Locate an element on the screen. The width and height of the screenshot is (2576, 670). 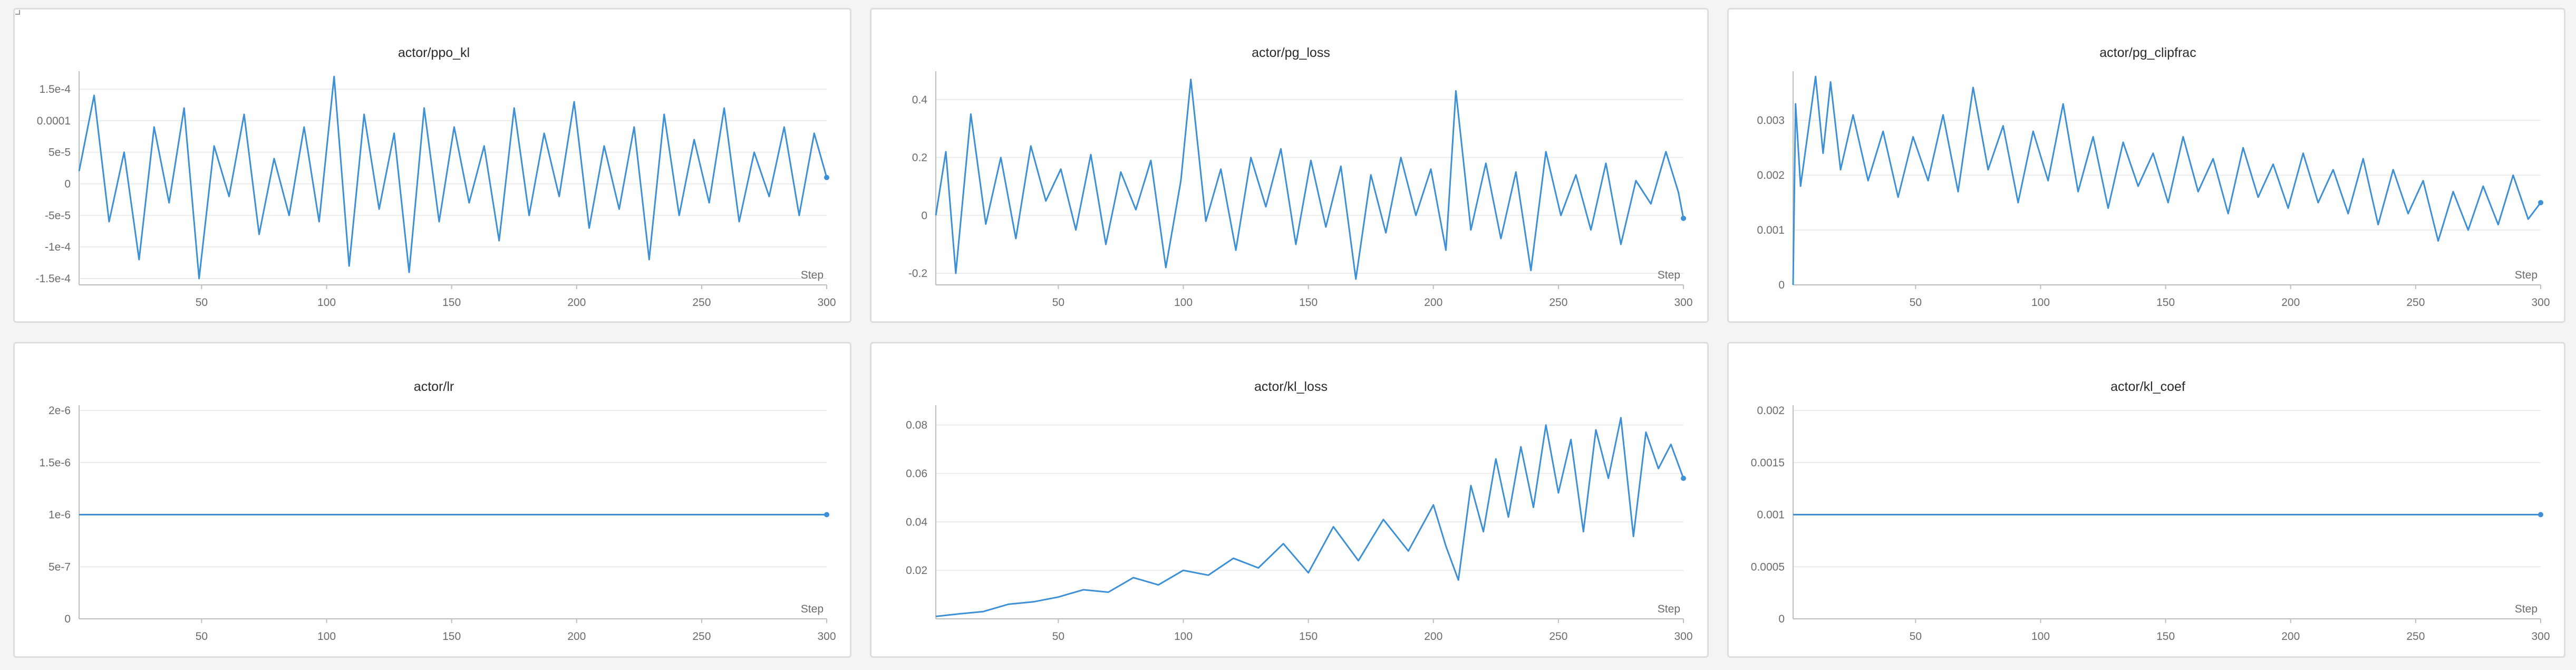
y-tick-label: 0.0001 is located at coordinates (54, 121).